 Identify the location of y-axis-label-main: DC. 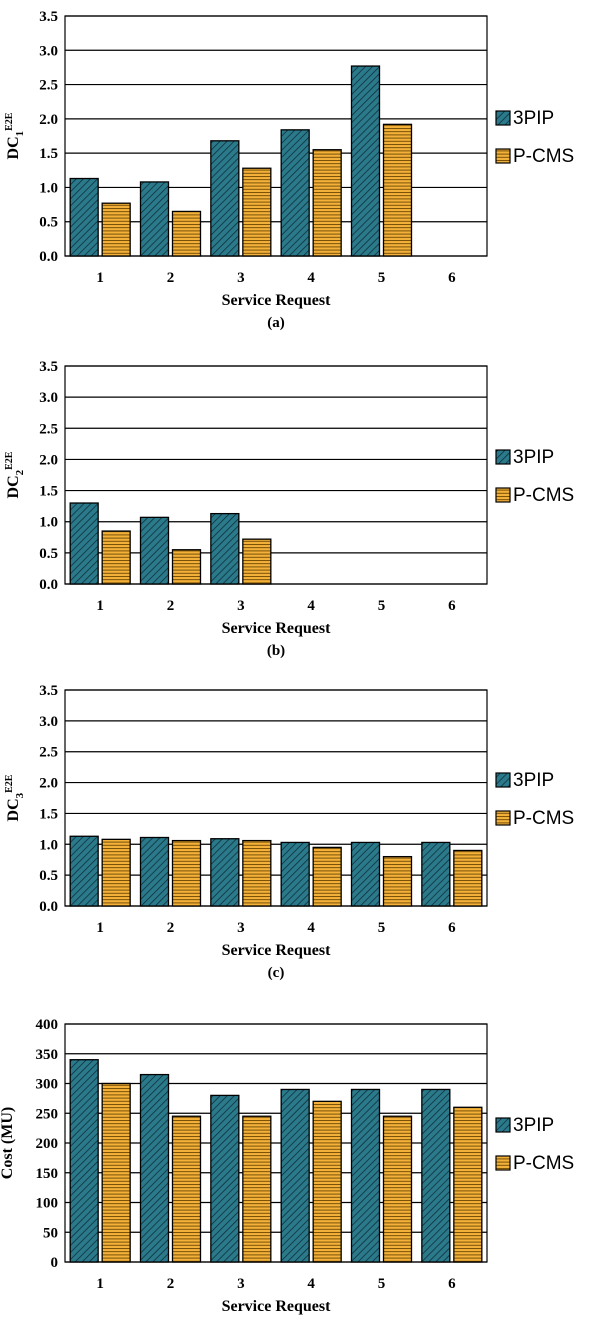
(13, 147).